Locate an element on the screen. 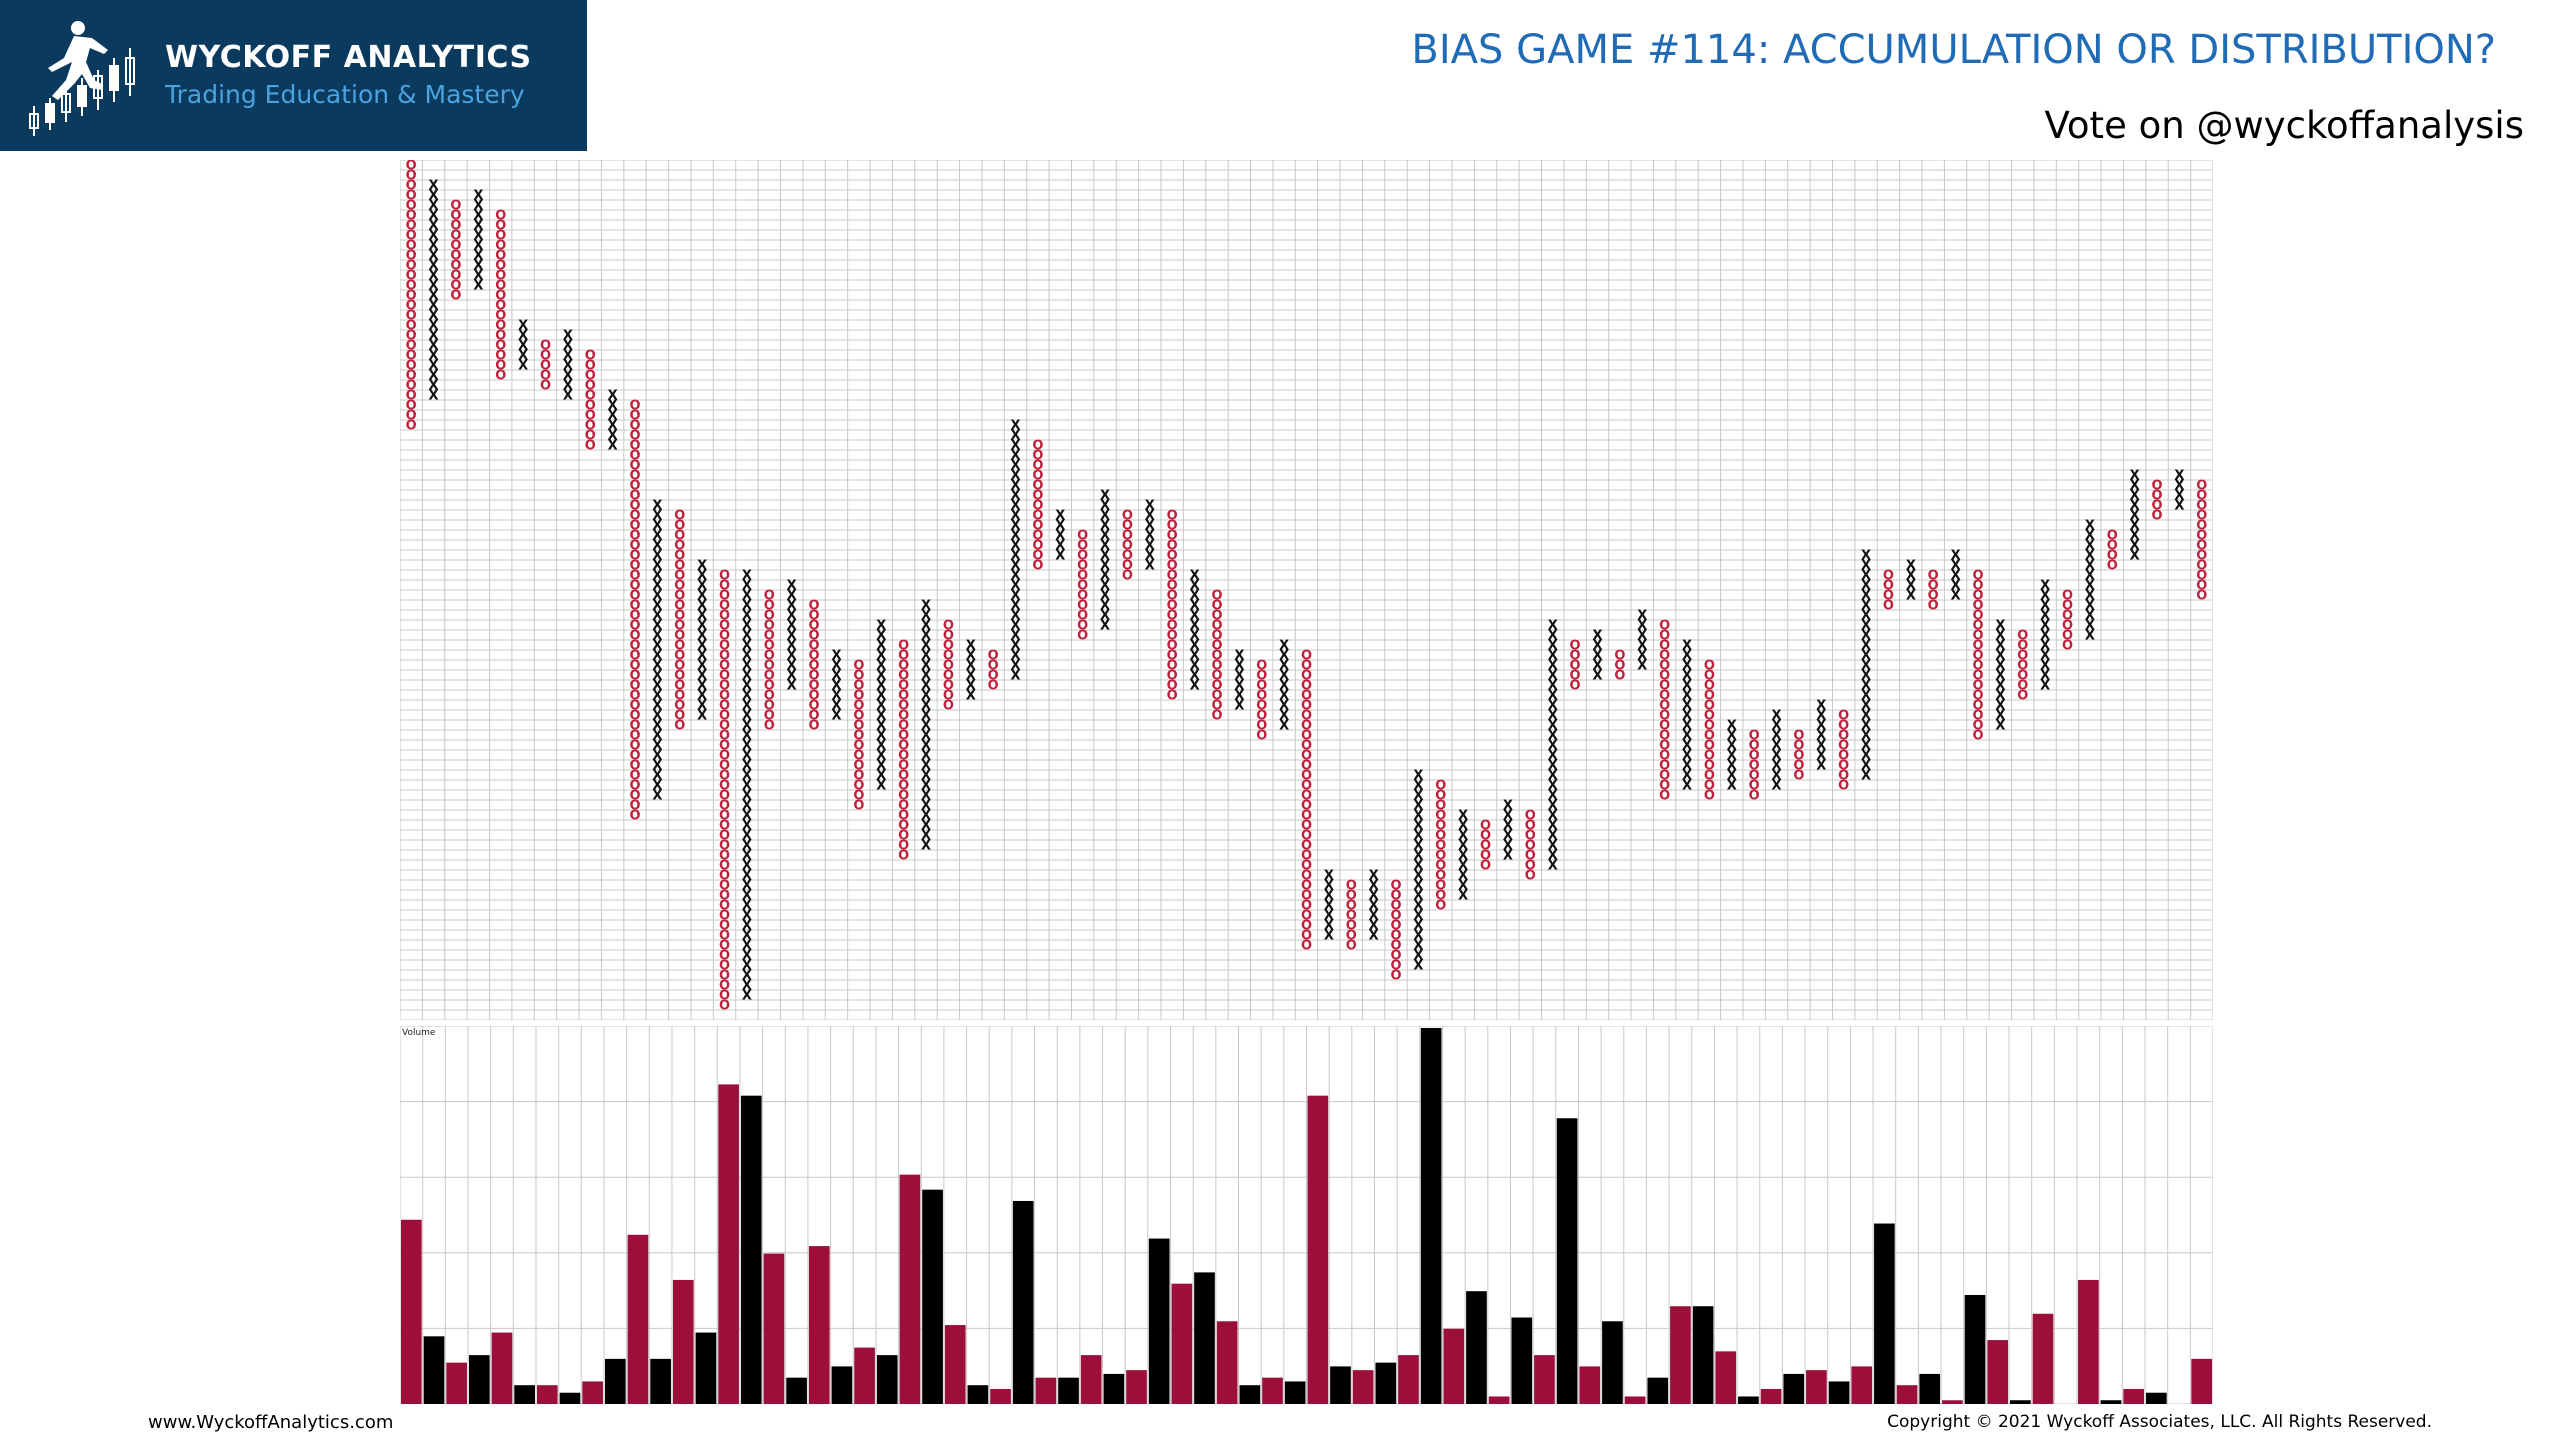  footer-url: www.WyckoffAnalytics.com is located at coordinates (271, 1422).